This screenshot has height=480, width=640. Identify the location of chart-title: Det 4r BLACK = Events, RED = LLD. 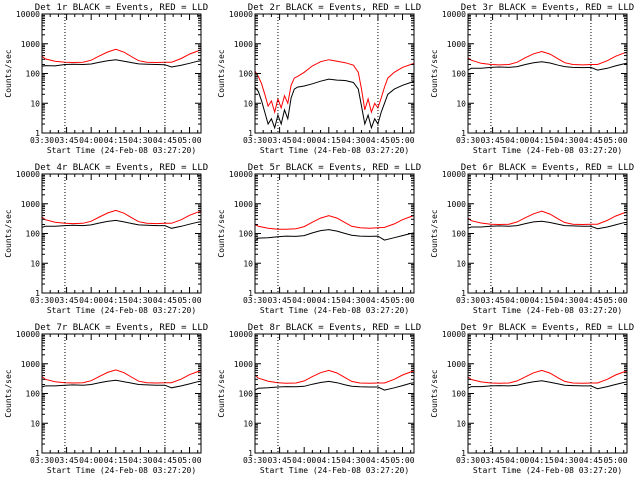
(121, 168).